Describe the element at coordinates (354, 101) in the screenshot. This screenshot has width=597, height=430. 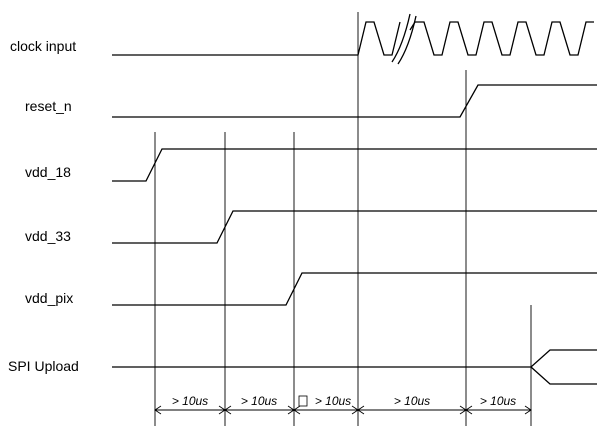
I see `waveform-reset-n` at that location.